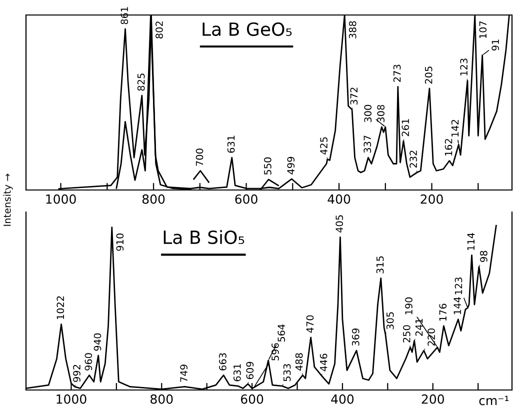 This screenshot has width=514, height=409. Describe the element at coordinates (381, 113) in the screenshot. I see `annotation: 308` at that location.